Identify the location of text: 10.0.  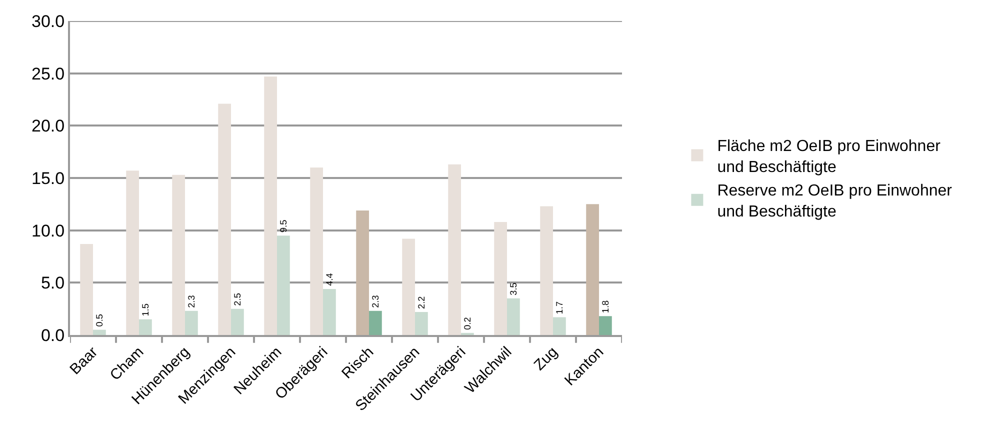
(48, 230).